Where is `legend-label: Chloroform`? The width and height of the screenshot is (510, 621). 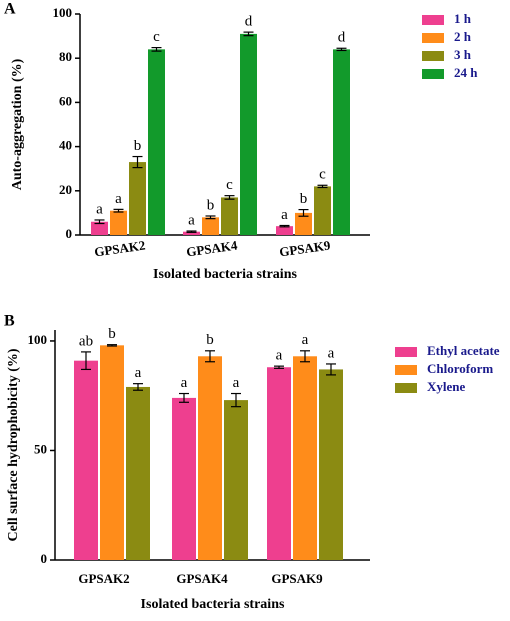 legend-label: Chloroform is located at coordinates (460, 368).